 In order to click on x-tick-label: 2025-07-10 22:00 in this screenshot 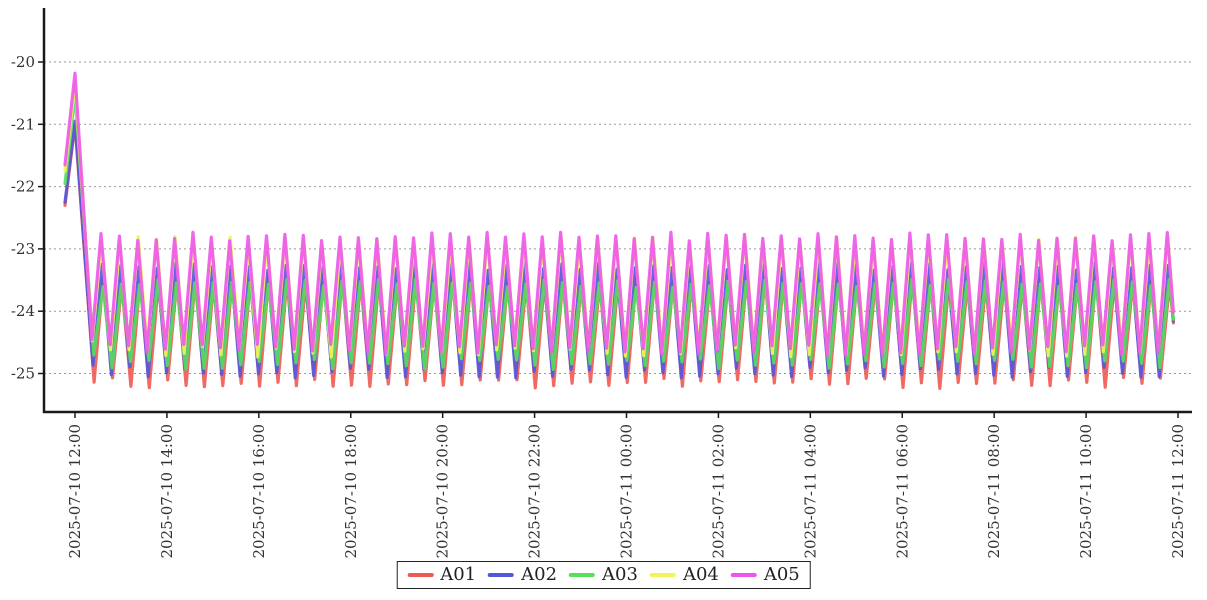, I will do `click(535, 491)`.